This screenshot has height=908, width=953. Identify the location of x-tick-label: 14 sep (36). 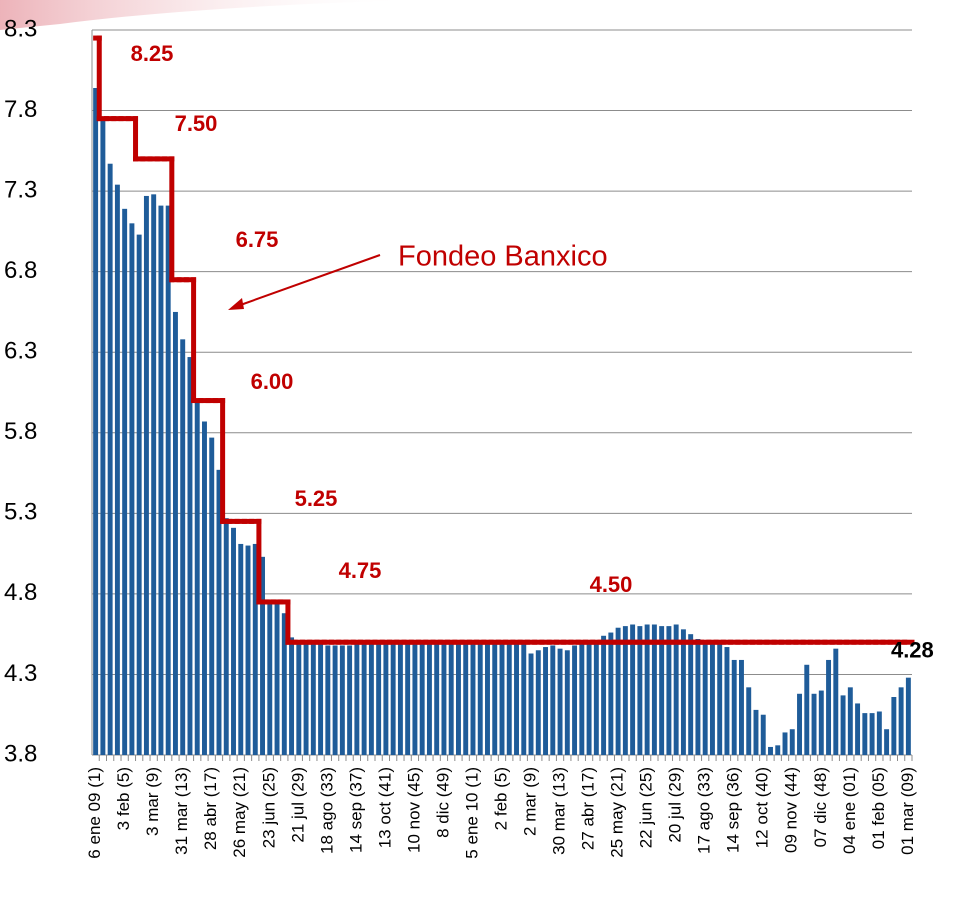
(733, 810).